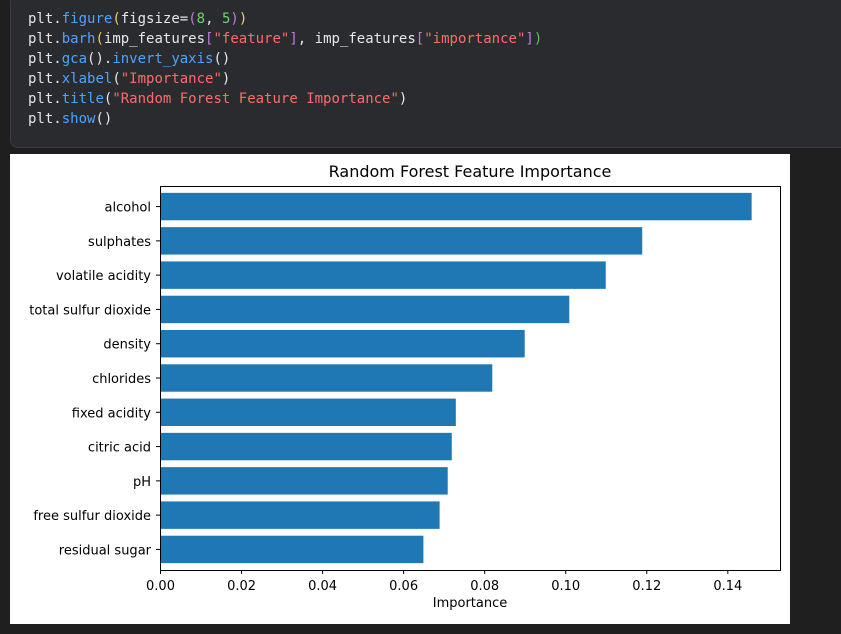  What do you see at coordinates (322, 586) in the screenshot?
I see `x-tick-label: 0.04` at bounding box center [322, 586].